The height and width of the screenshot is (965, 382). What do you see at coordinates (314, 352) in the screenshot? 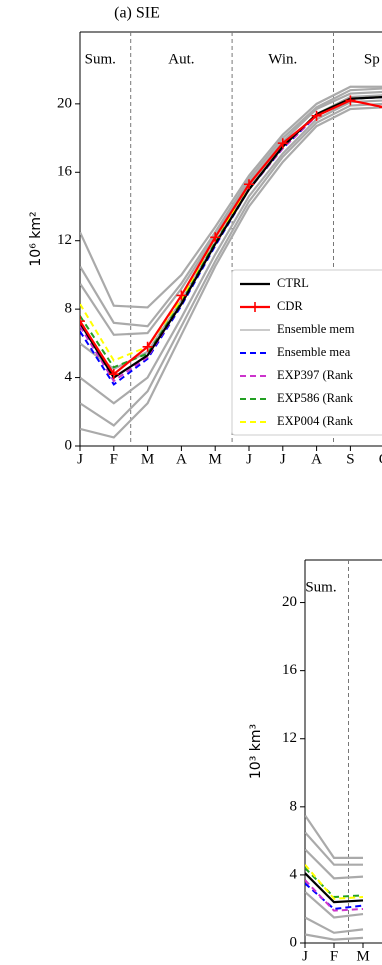
I see `legend-label: Ensemble mea` at bounding box center [314, 352].